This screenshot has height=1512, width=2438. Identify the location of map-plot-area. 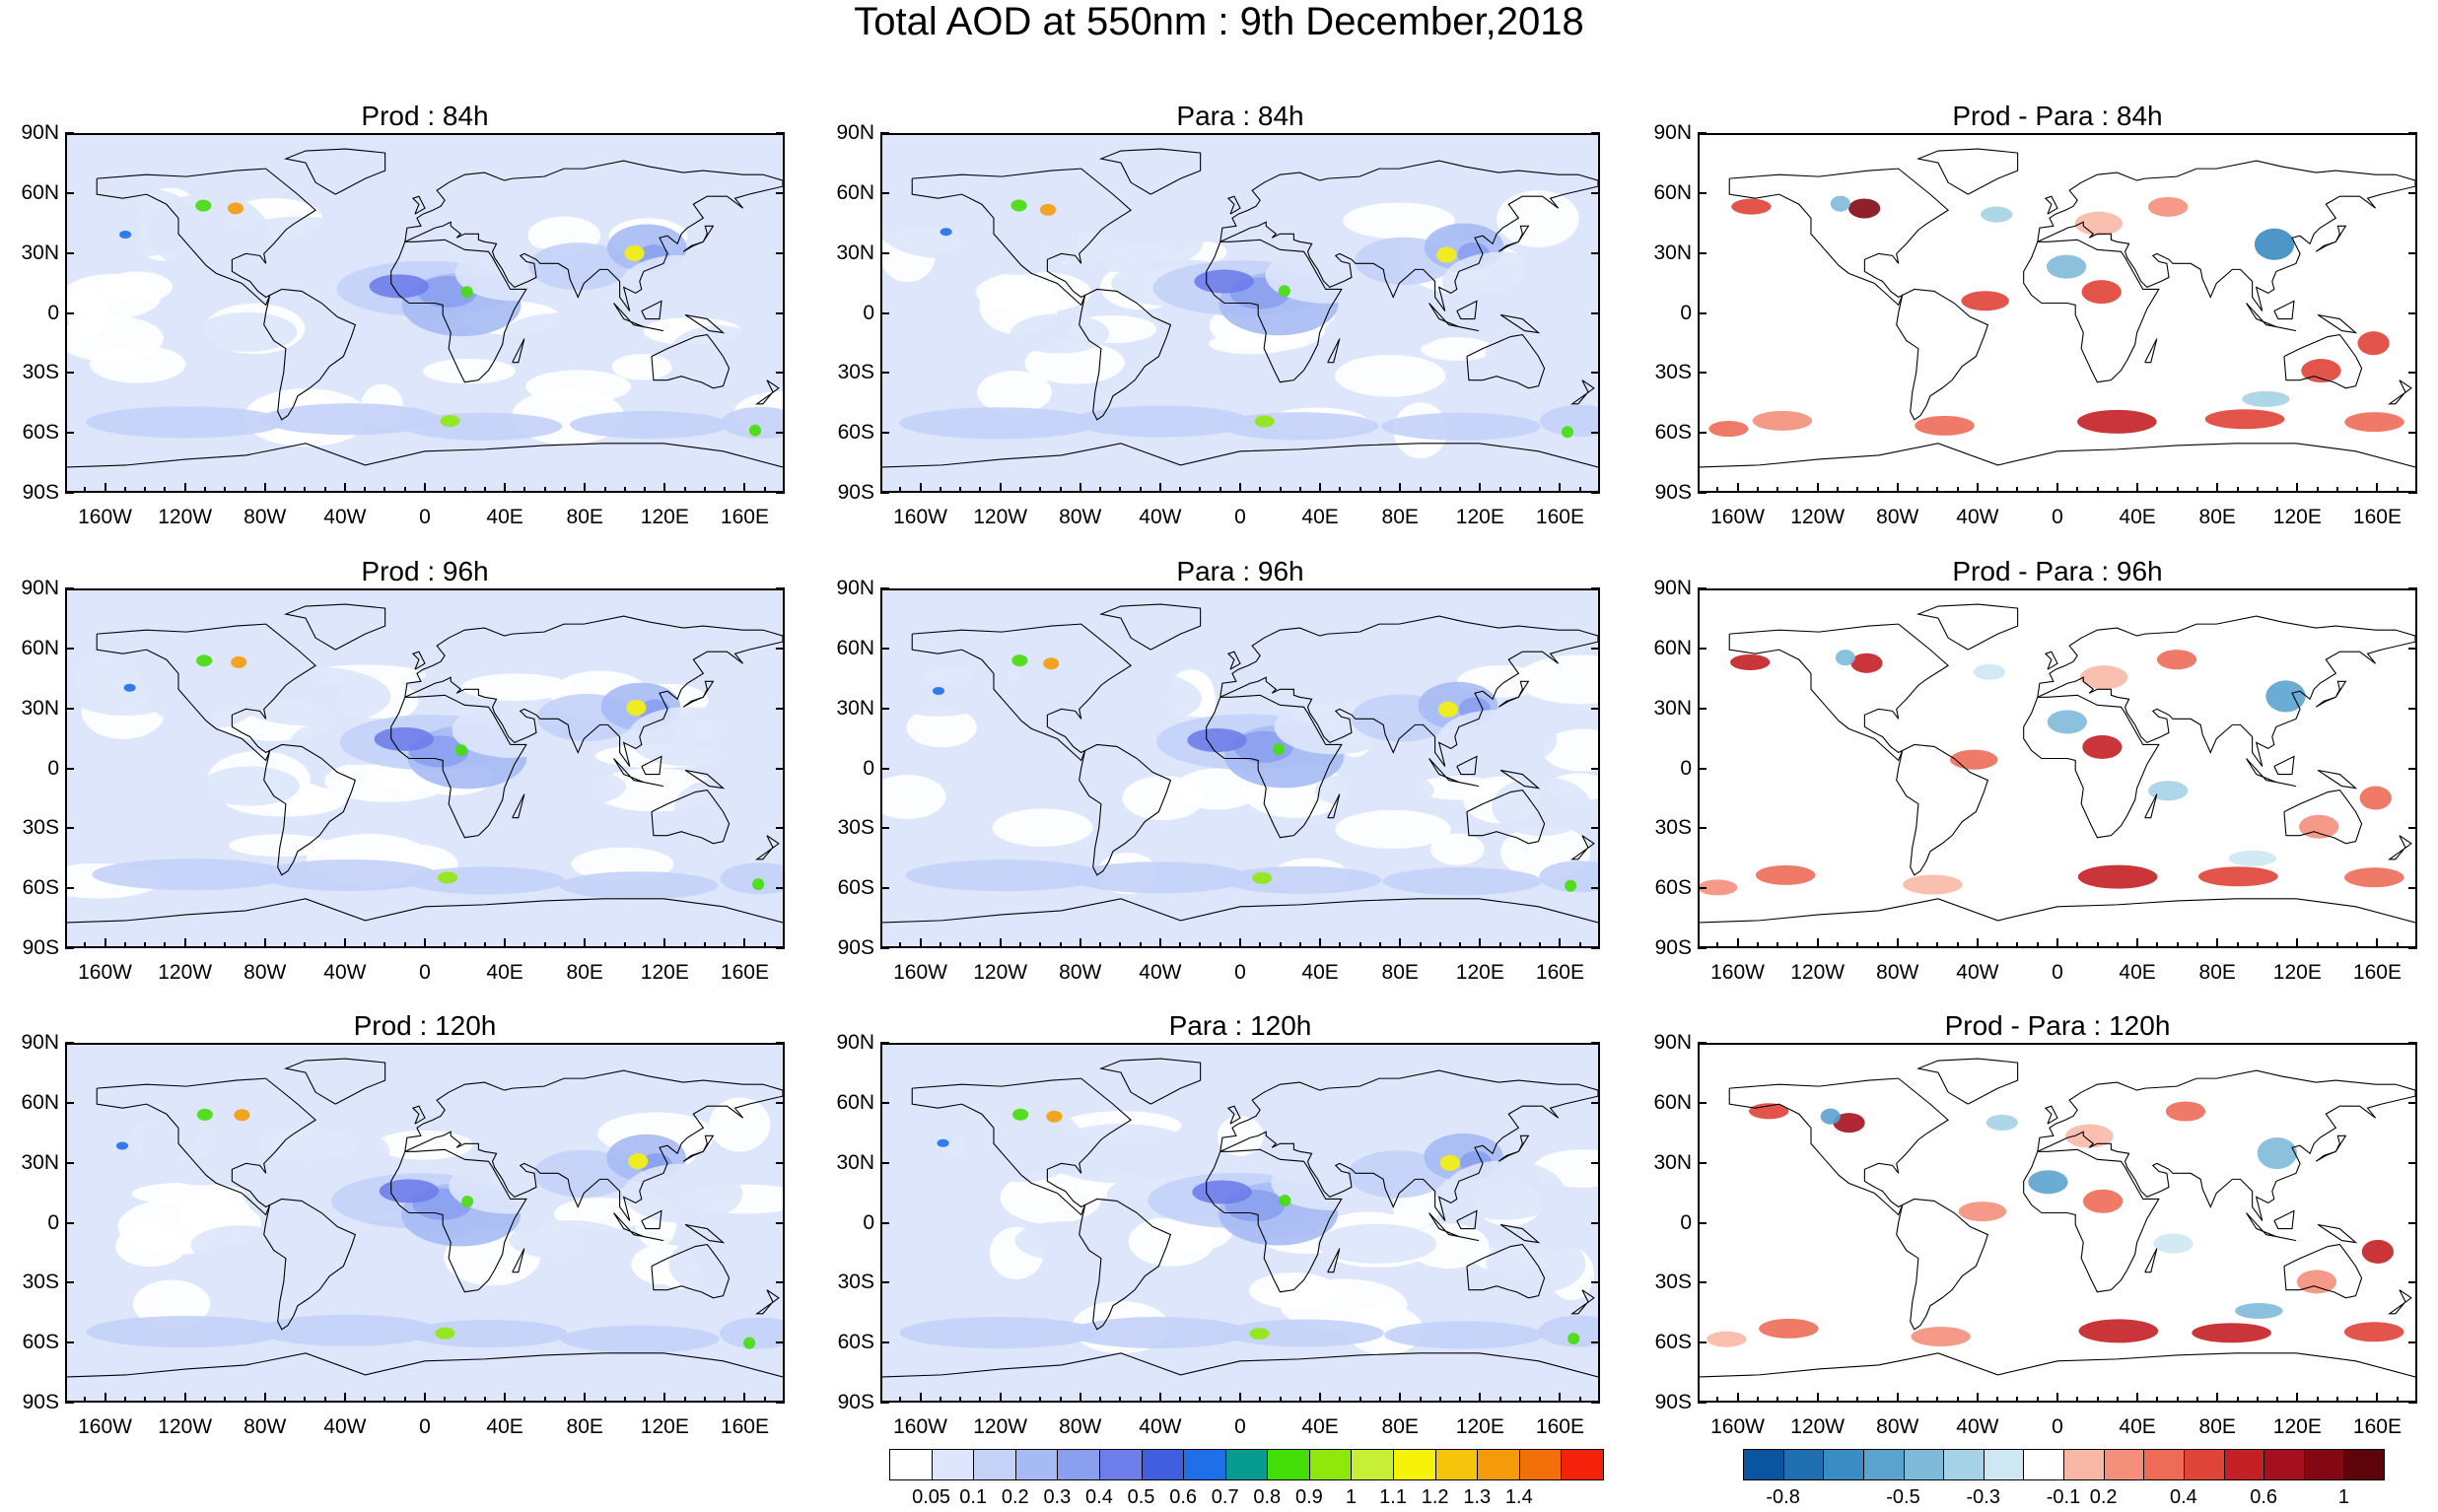
(1240, 768).